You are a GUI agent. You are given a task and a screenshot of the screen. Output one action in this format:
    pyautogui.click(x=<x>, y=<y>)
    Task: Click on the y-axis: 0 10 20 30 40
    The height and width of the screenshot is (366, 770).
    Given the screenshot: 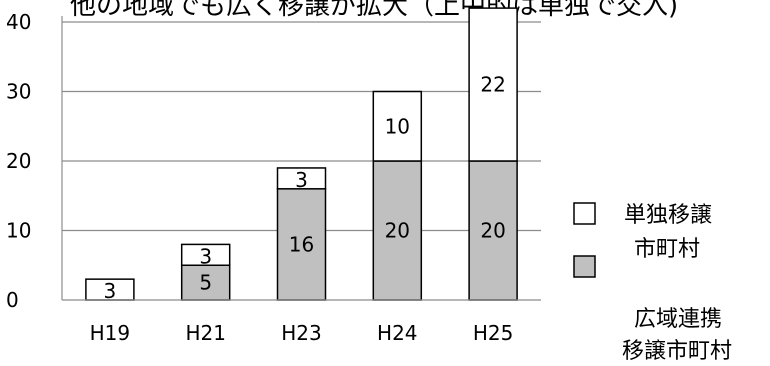 What is the action you would take?
    pyautogui.click(x=34, y=161)
    